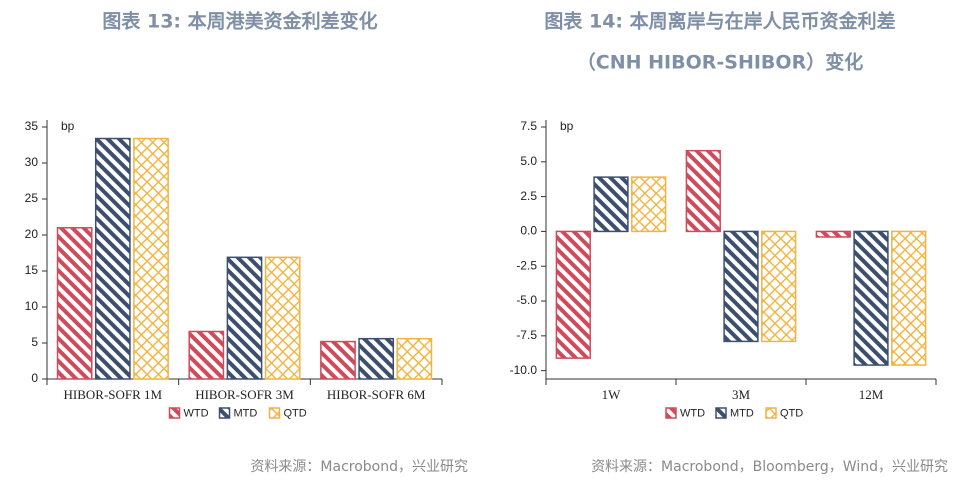 Image resolution: width=979 pixels, height=485 pixels. Describe the element at coordinates (34, 342) in the screenshot. I see `y-tick-label: 5` at that location.